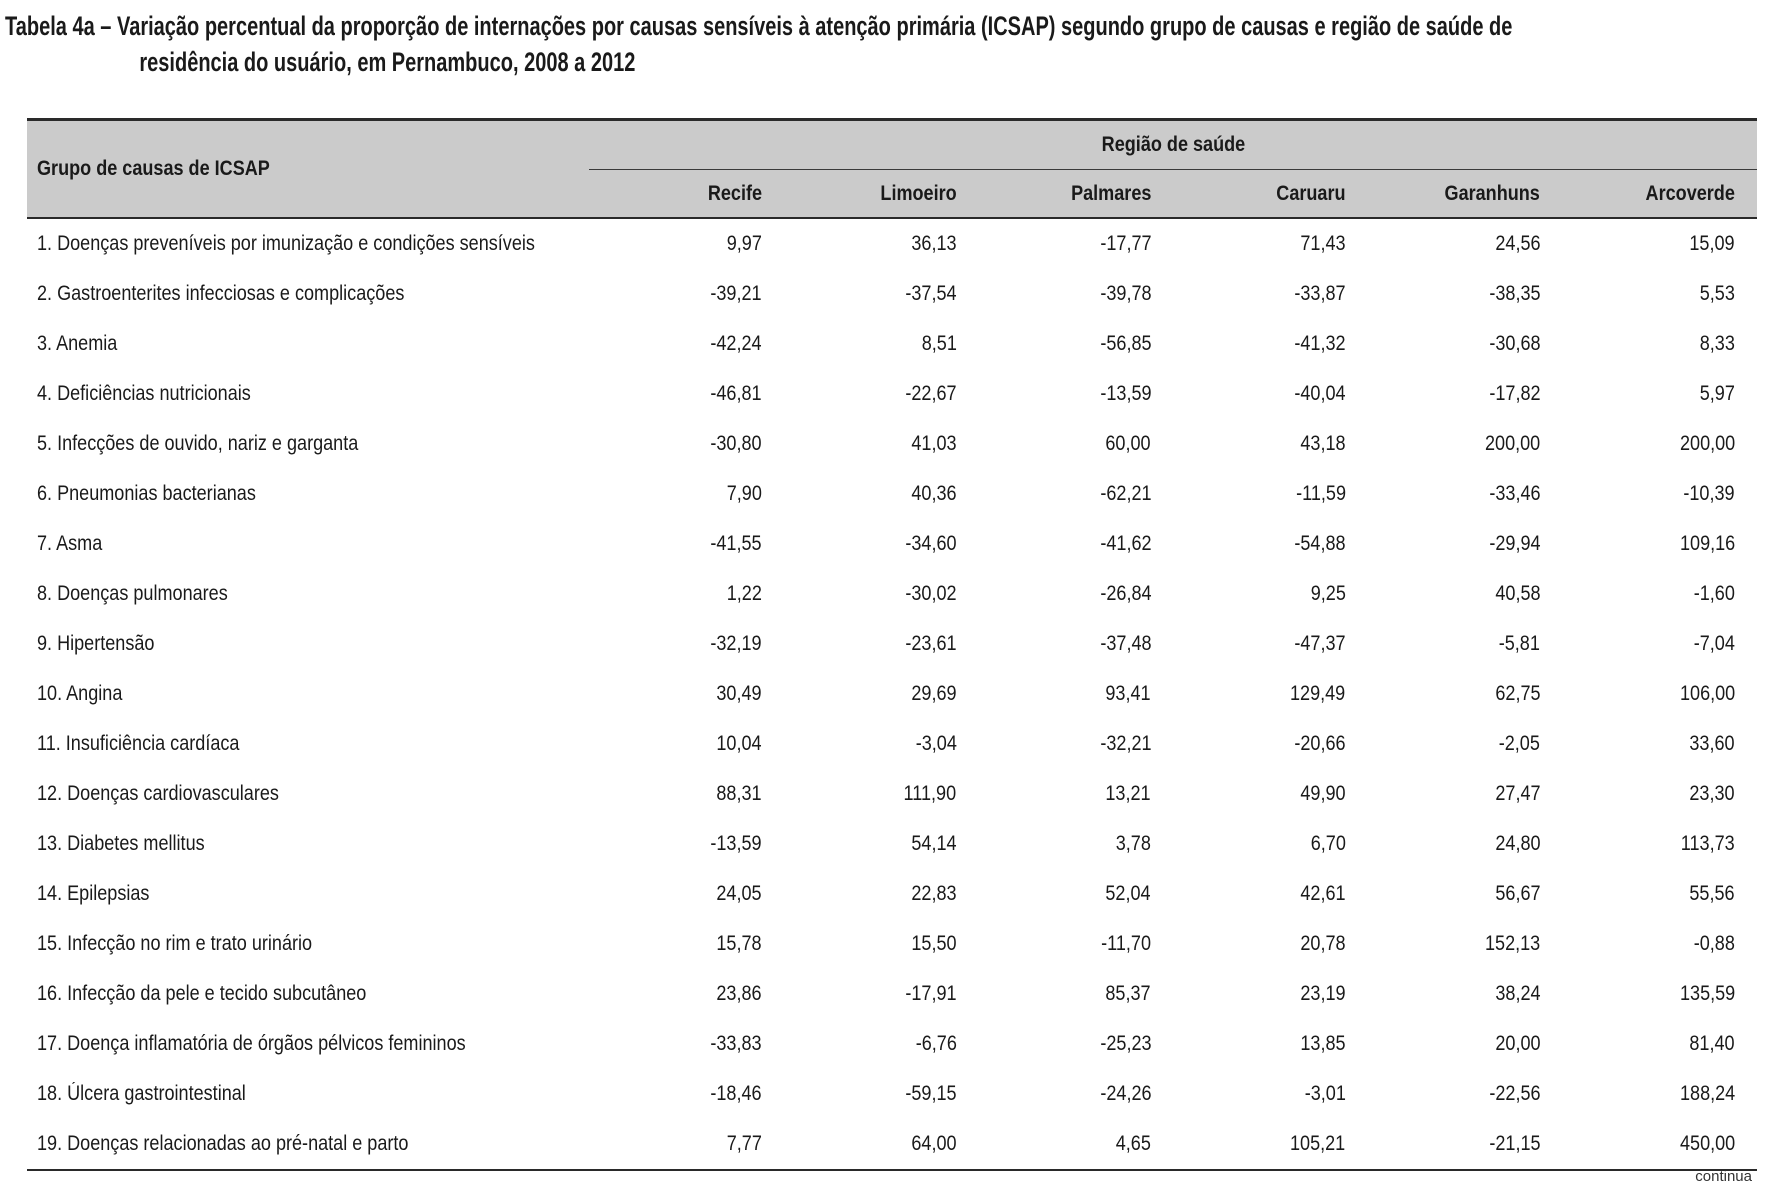 This screenshot has height=1196, width=1770. What do you see at coordinates (1125, 593) in the screenshot?
I see `cell-value: -26,84` at bounding box center [1125, 593].